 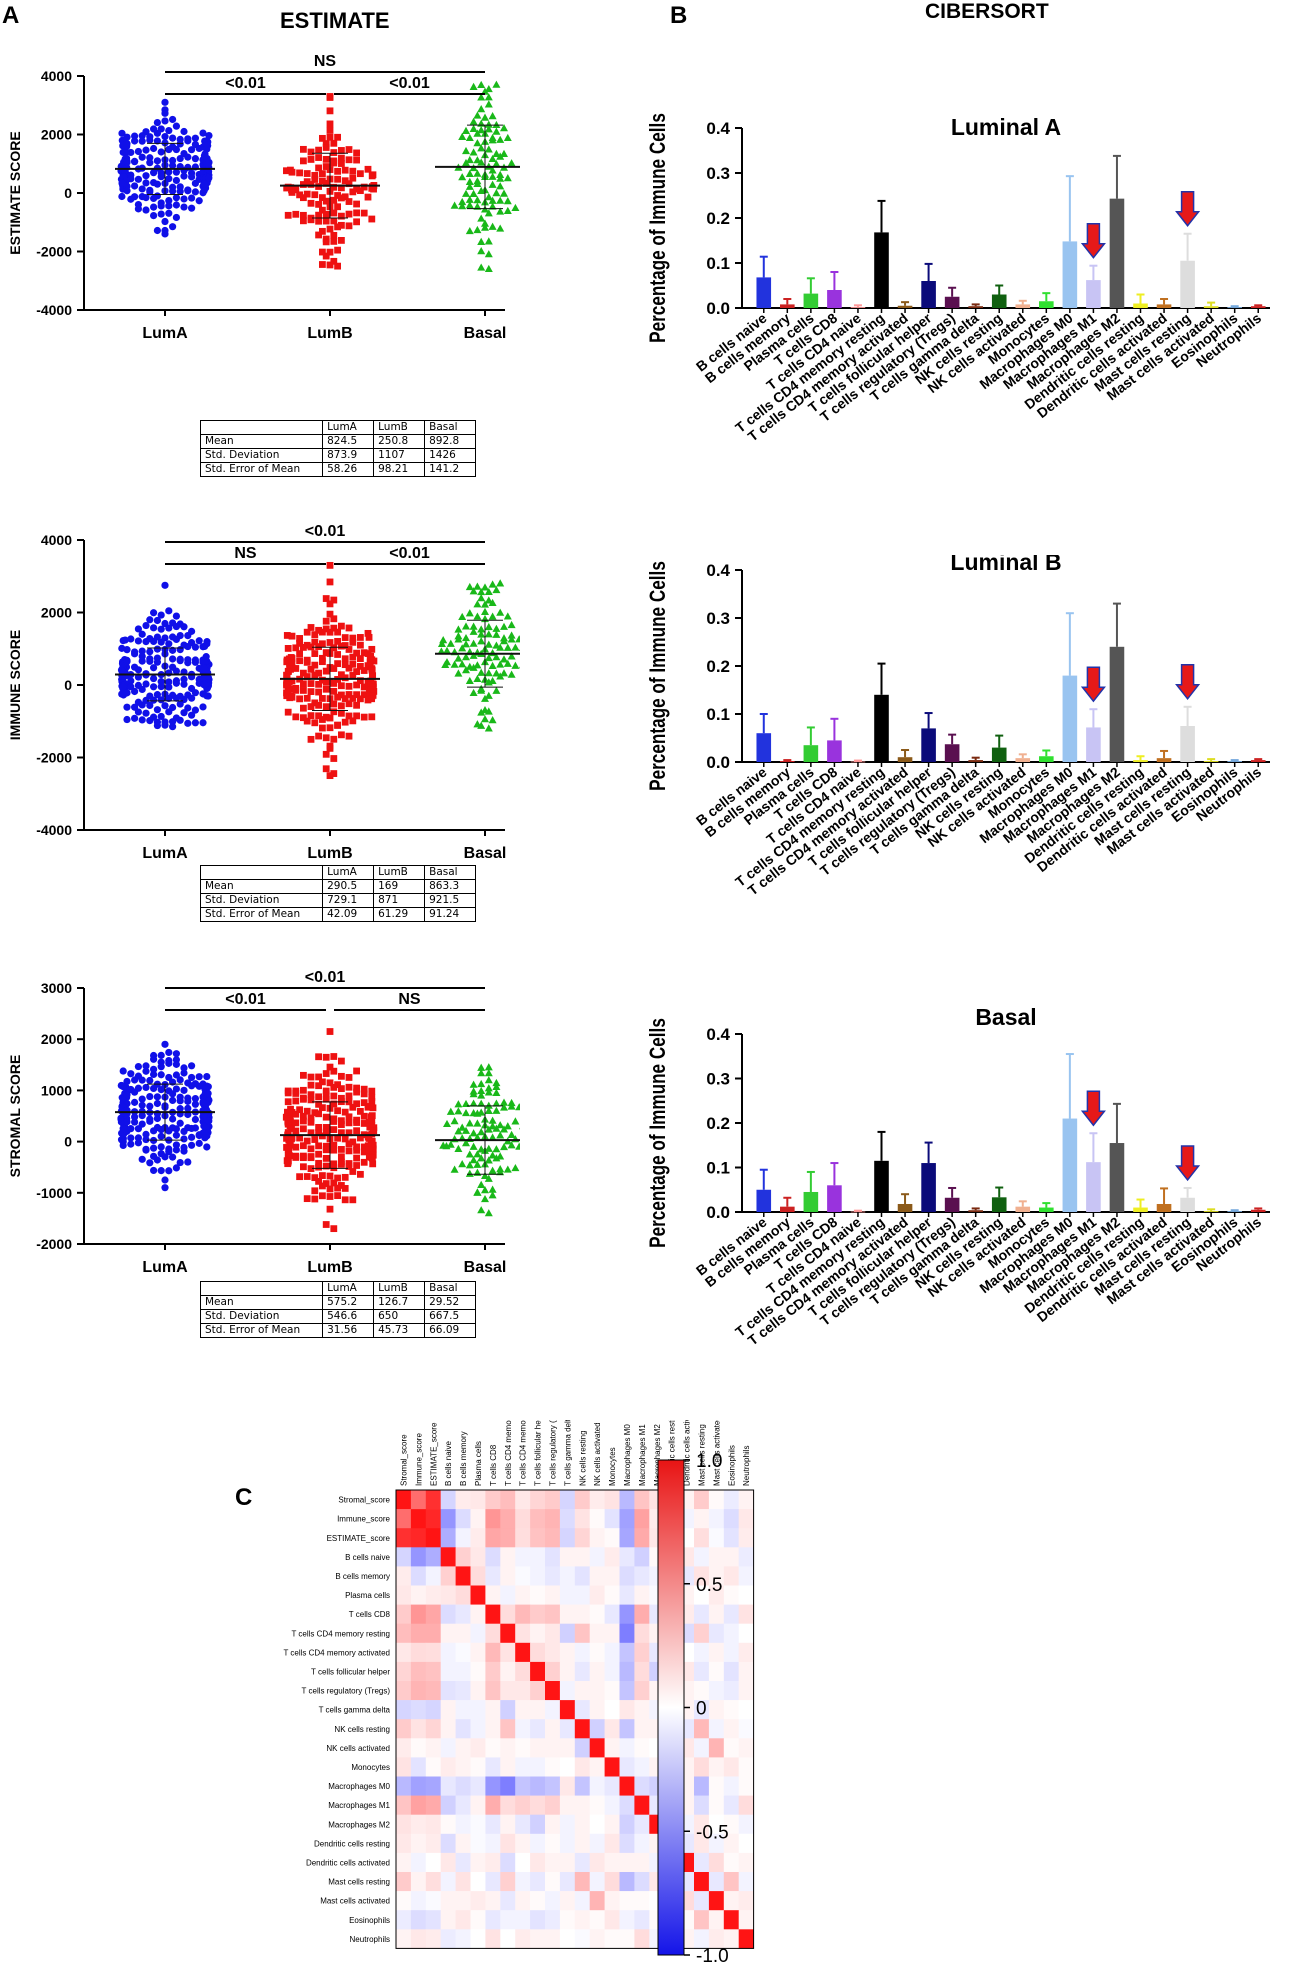 I want to click on y-tick-label: 2000, so click(x=56, y=135).